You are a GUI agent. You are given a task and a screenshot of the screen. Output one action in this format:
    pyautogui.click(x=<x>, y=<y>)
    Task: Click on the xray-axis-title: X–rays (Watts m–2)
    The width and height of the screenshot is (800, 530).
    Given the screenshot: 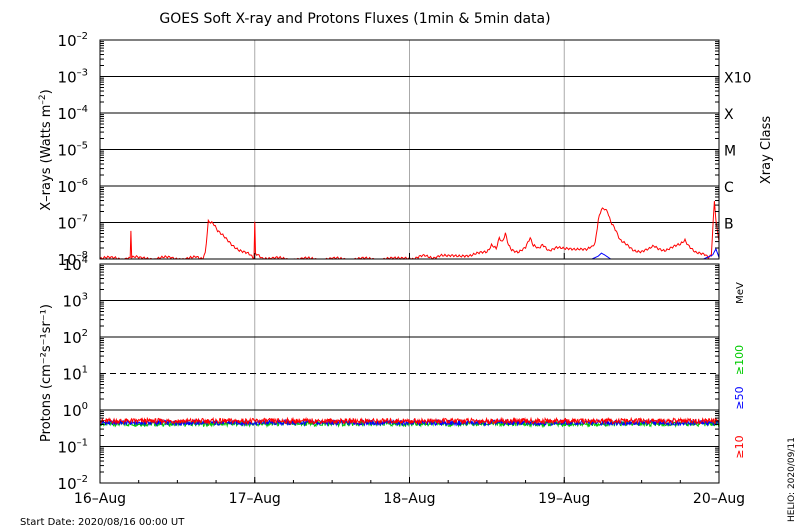 What is the action you would take?
    pyautogui.click(x=46, y=149)
    